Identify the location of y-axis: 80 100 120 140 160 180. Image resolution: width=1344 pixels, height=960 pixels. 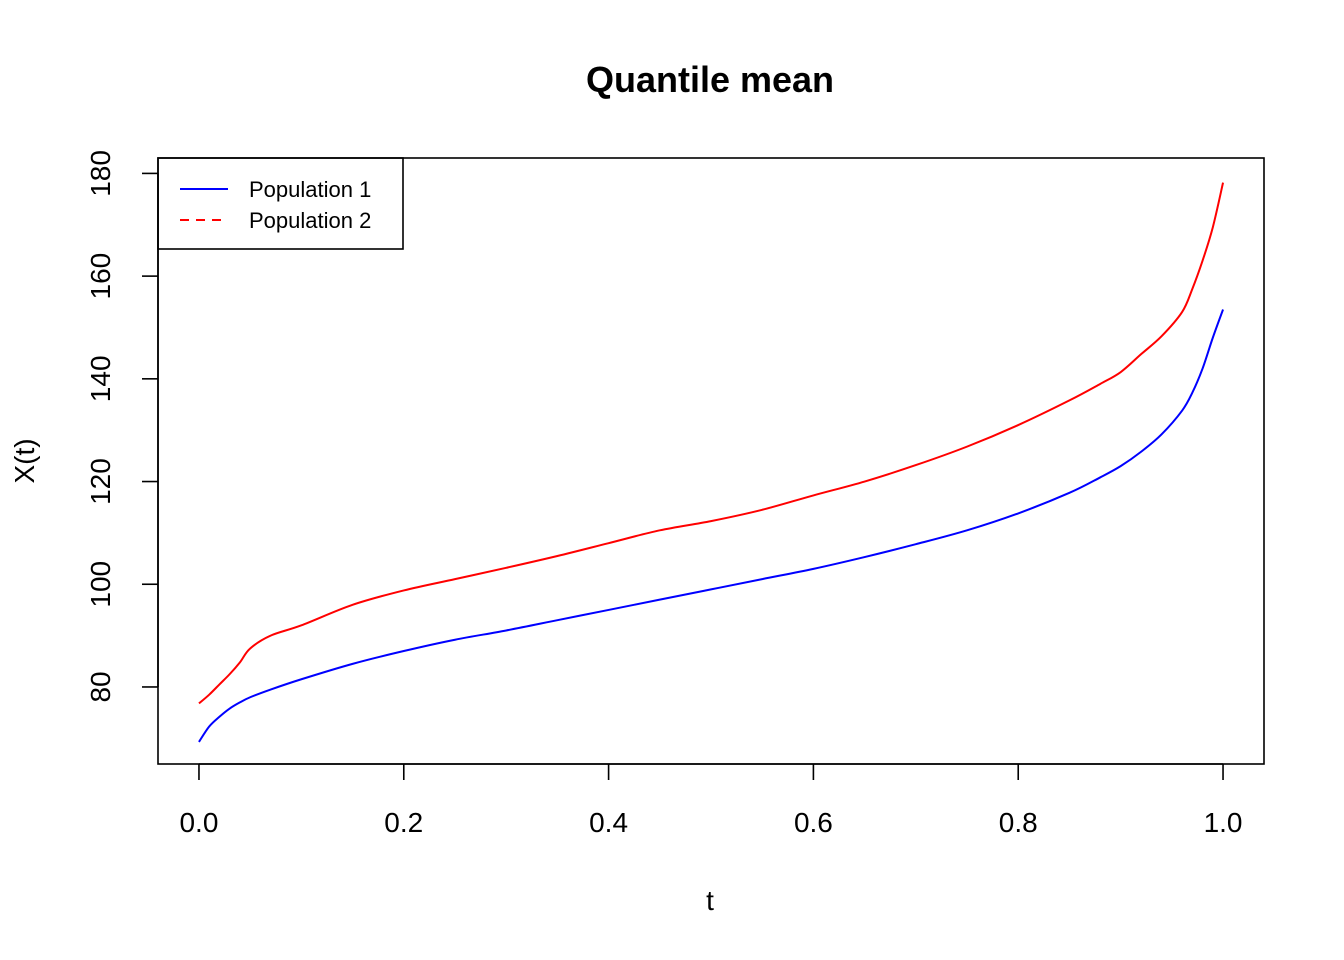
(122, 426).